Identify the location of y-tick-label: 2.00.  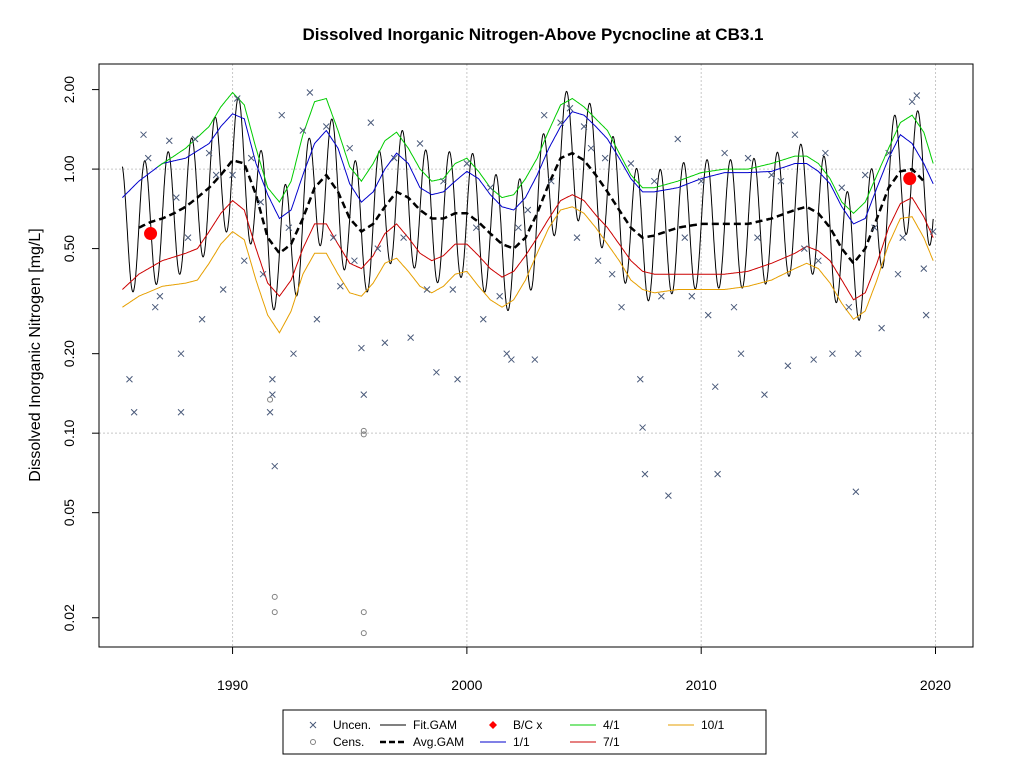
(69, 89).